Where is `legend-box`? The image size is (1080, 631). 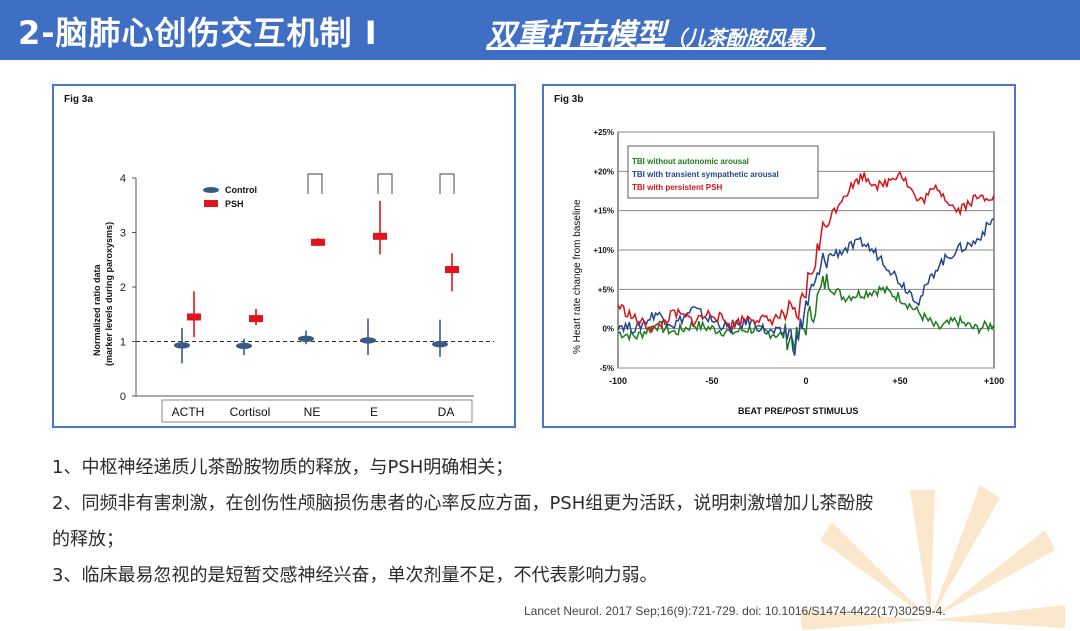 legend-box is located at coordinates (723, 172).